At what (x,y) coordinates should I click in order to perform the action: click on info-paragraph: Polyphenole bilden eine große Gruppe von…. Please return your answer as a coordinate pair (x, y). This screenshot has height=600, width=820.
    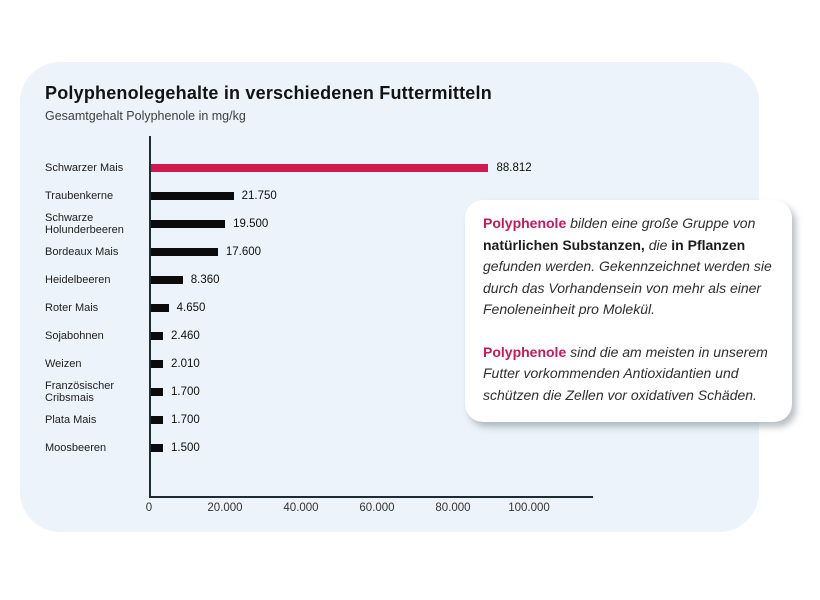
    Looking at the image, I should click on (628, 267).